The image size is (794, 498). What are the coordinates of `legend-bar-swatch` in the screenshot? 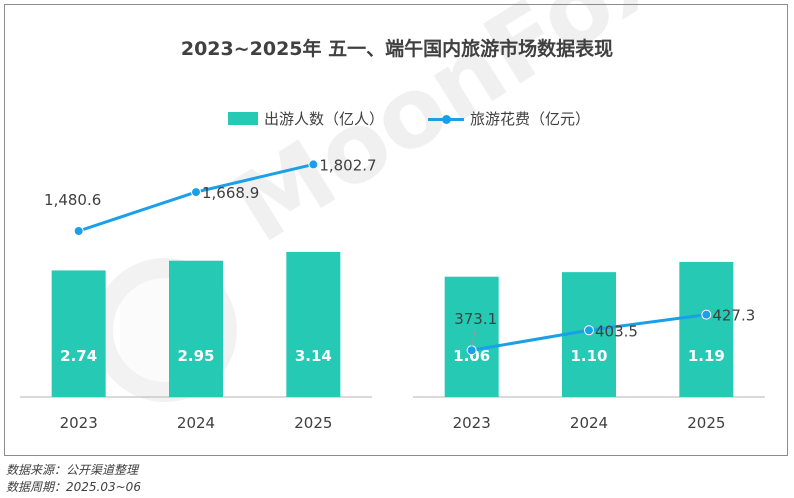 It's located at (243, 118).